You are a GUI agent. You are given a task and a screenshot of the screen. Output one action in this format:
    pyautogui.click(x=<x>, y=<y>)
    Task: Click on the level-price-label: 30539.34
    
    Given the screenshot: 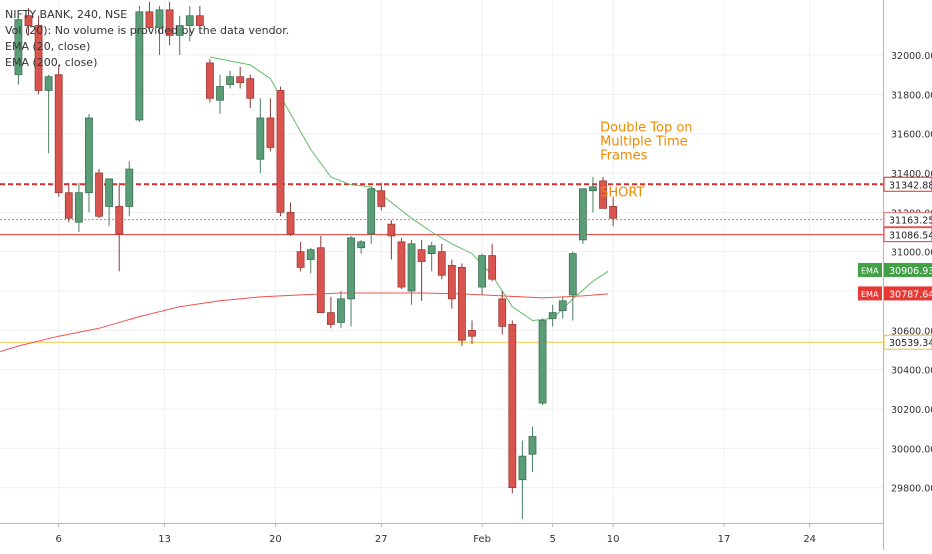 What is the action you would take?
    pyautogui.click(x=910, y=343)
    